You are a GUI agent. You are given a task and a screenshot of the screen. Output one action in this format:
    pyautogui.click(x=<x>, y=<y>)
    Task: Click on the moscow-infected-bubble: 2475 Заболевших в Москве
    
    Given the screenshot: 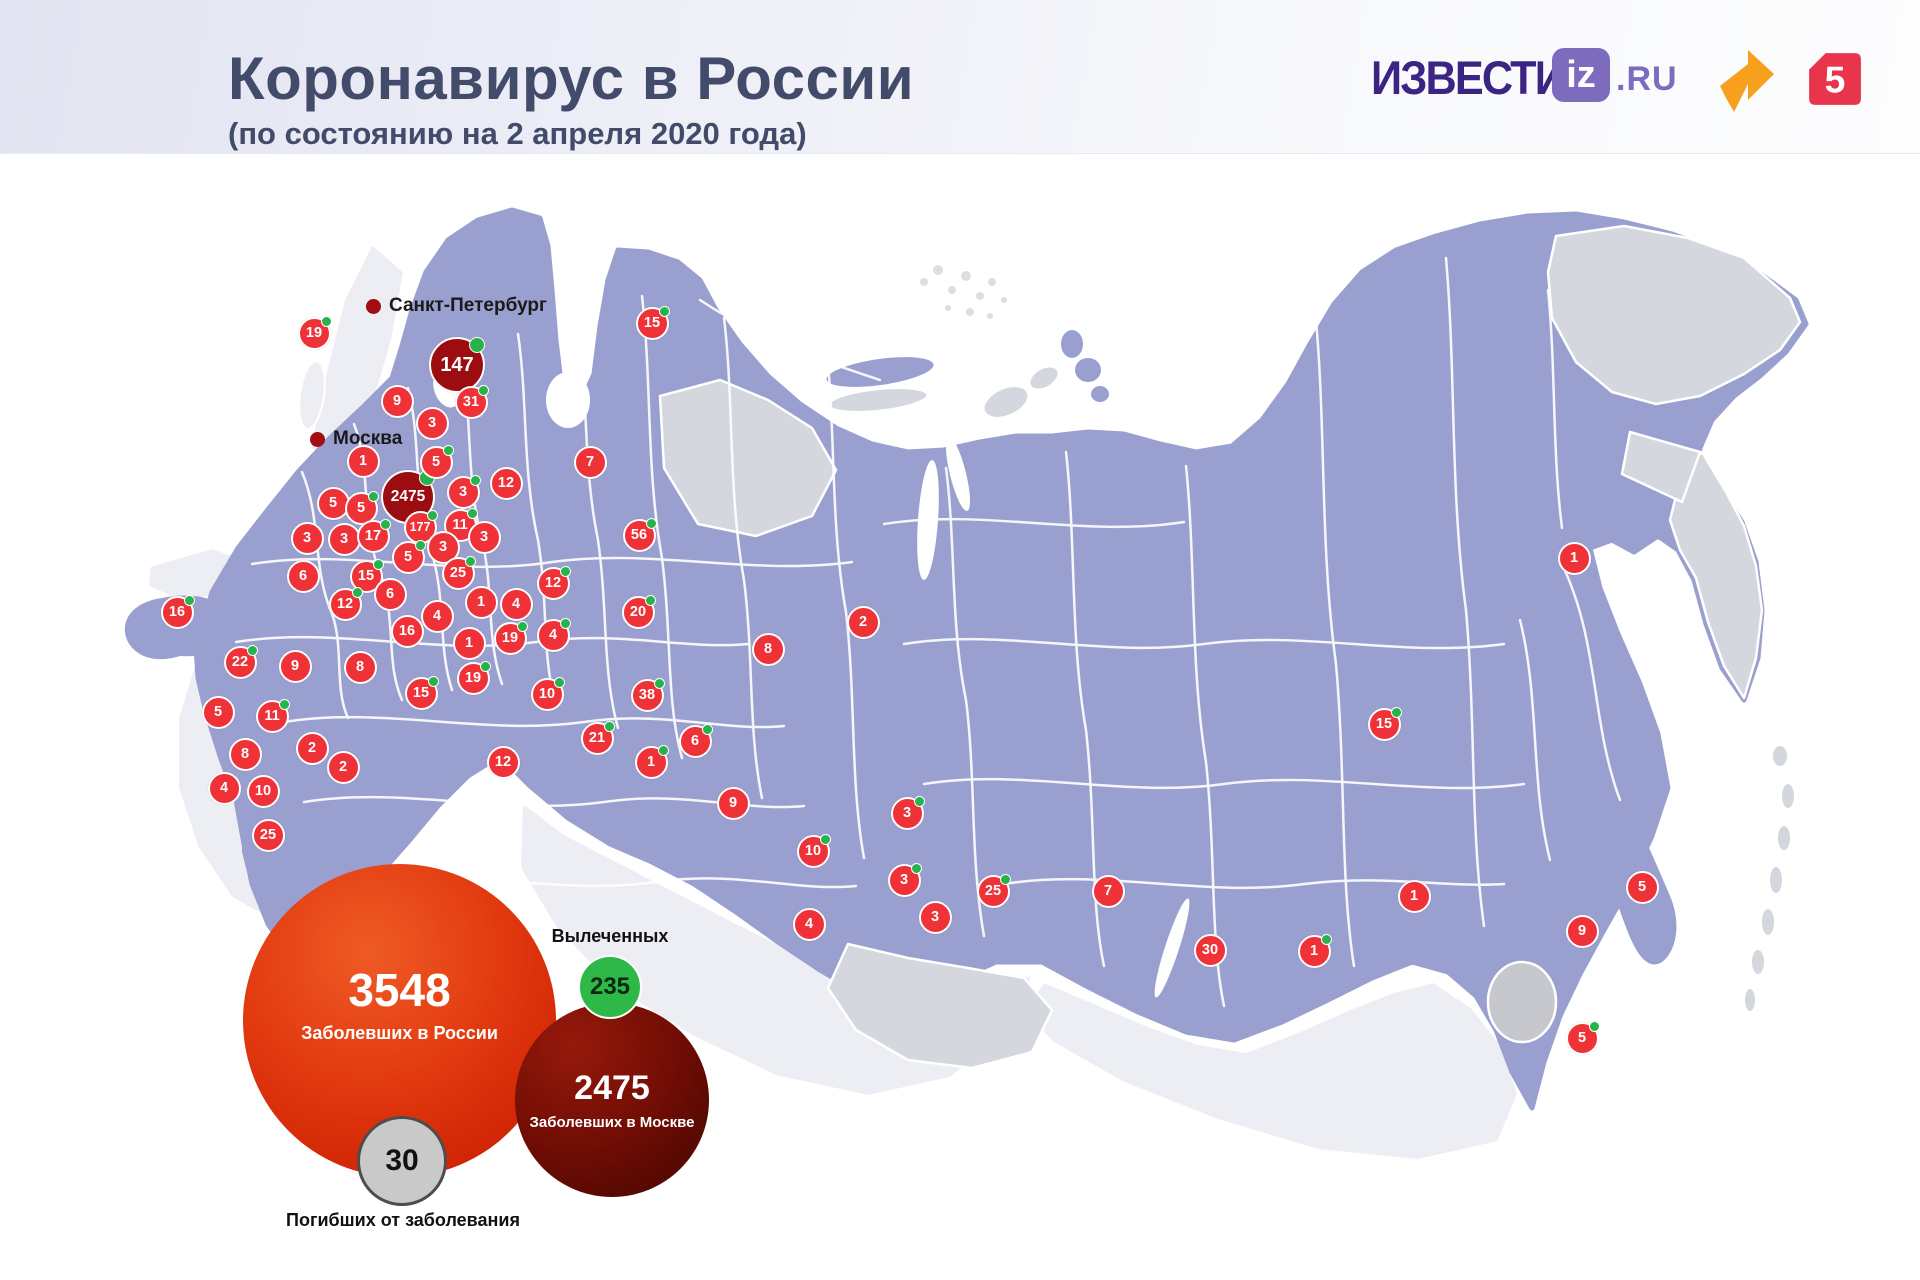 What is the action you would take?
    pyautogui.click(x=612, y=1100)
    